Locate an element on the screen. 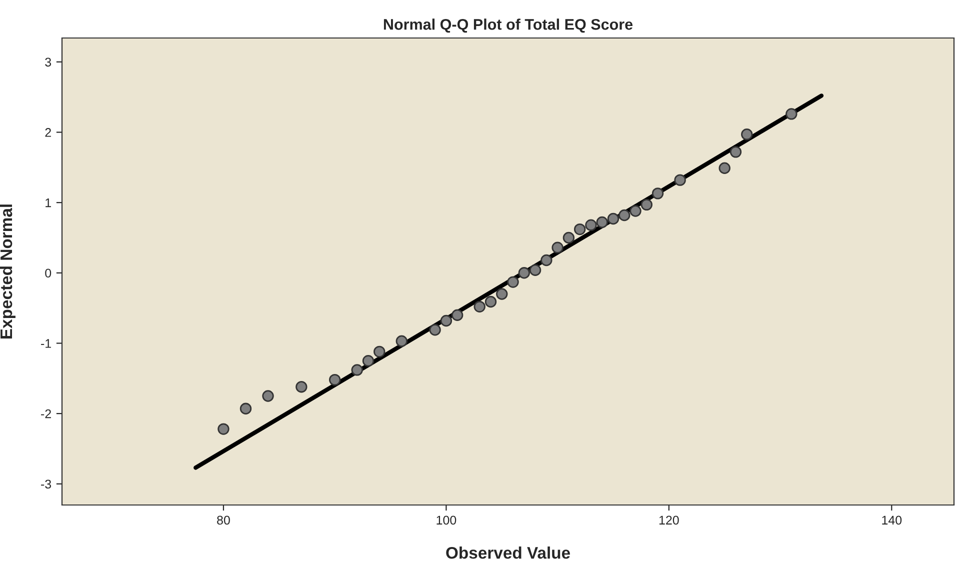  y-tick-label: -3 is located at coordinates (46, 484).